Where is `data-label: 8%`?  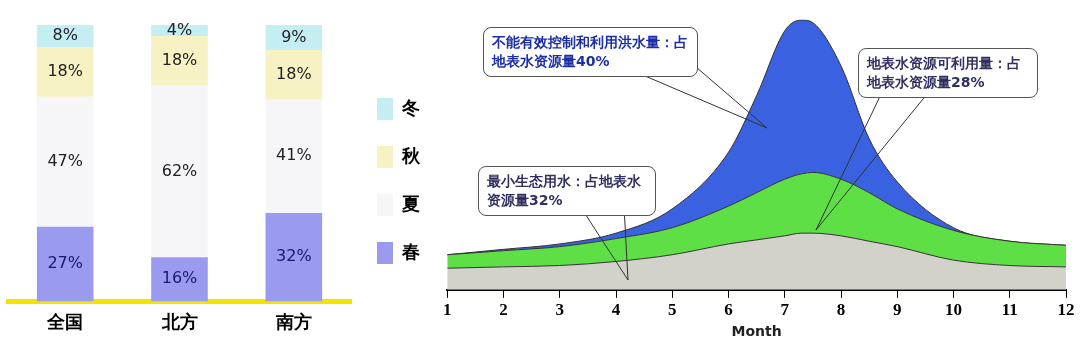
data-label: 8% is located at coordinates (65, 35).